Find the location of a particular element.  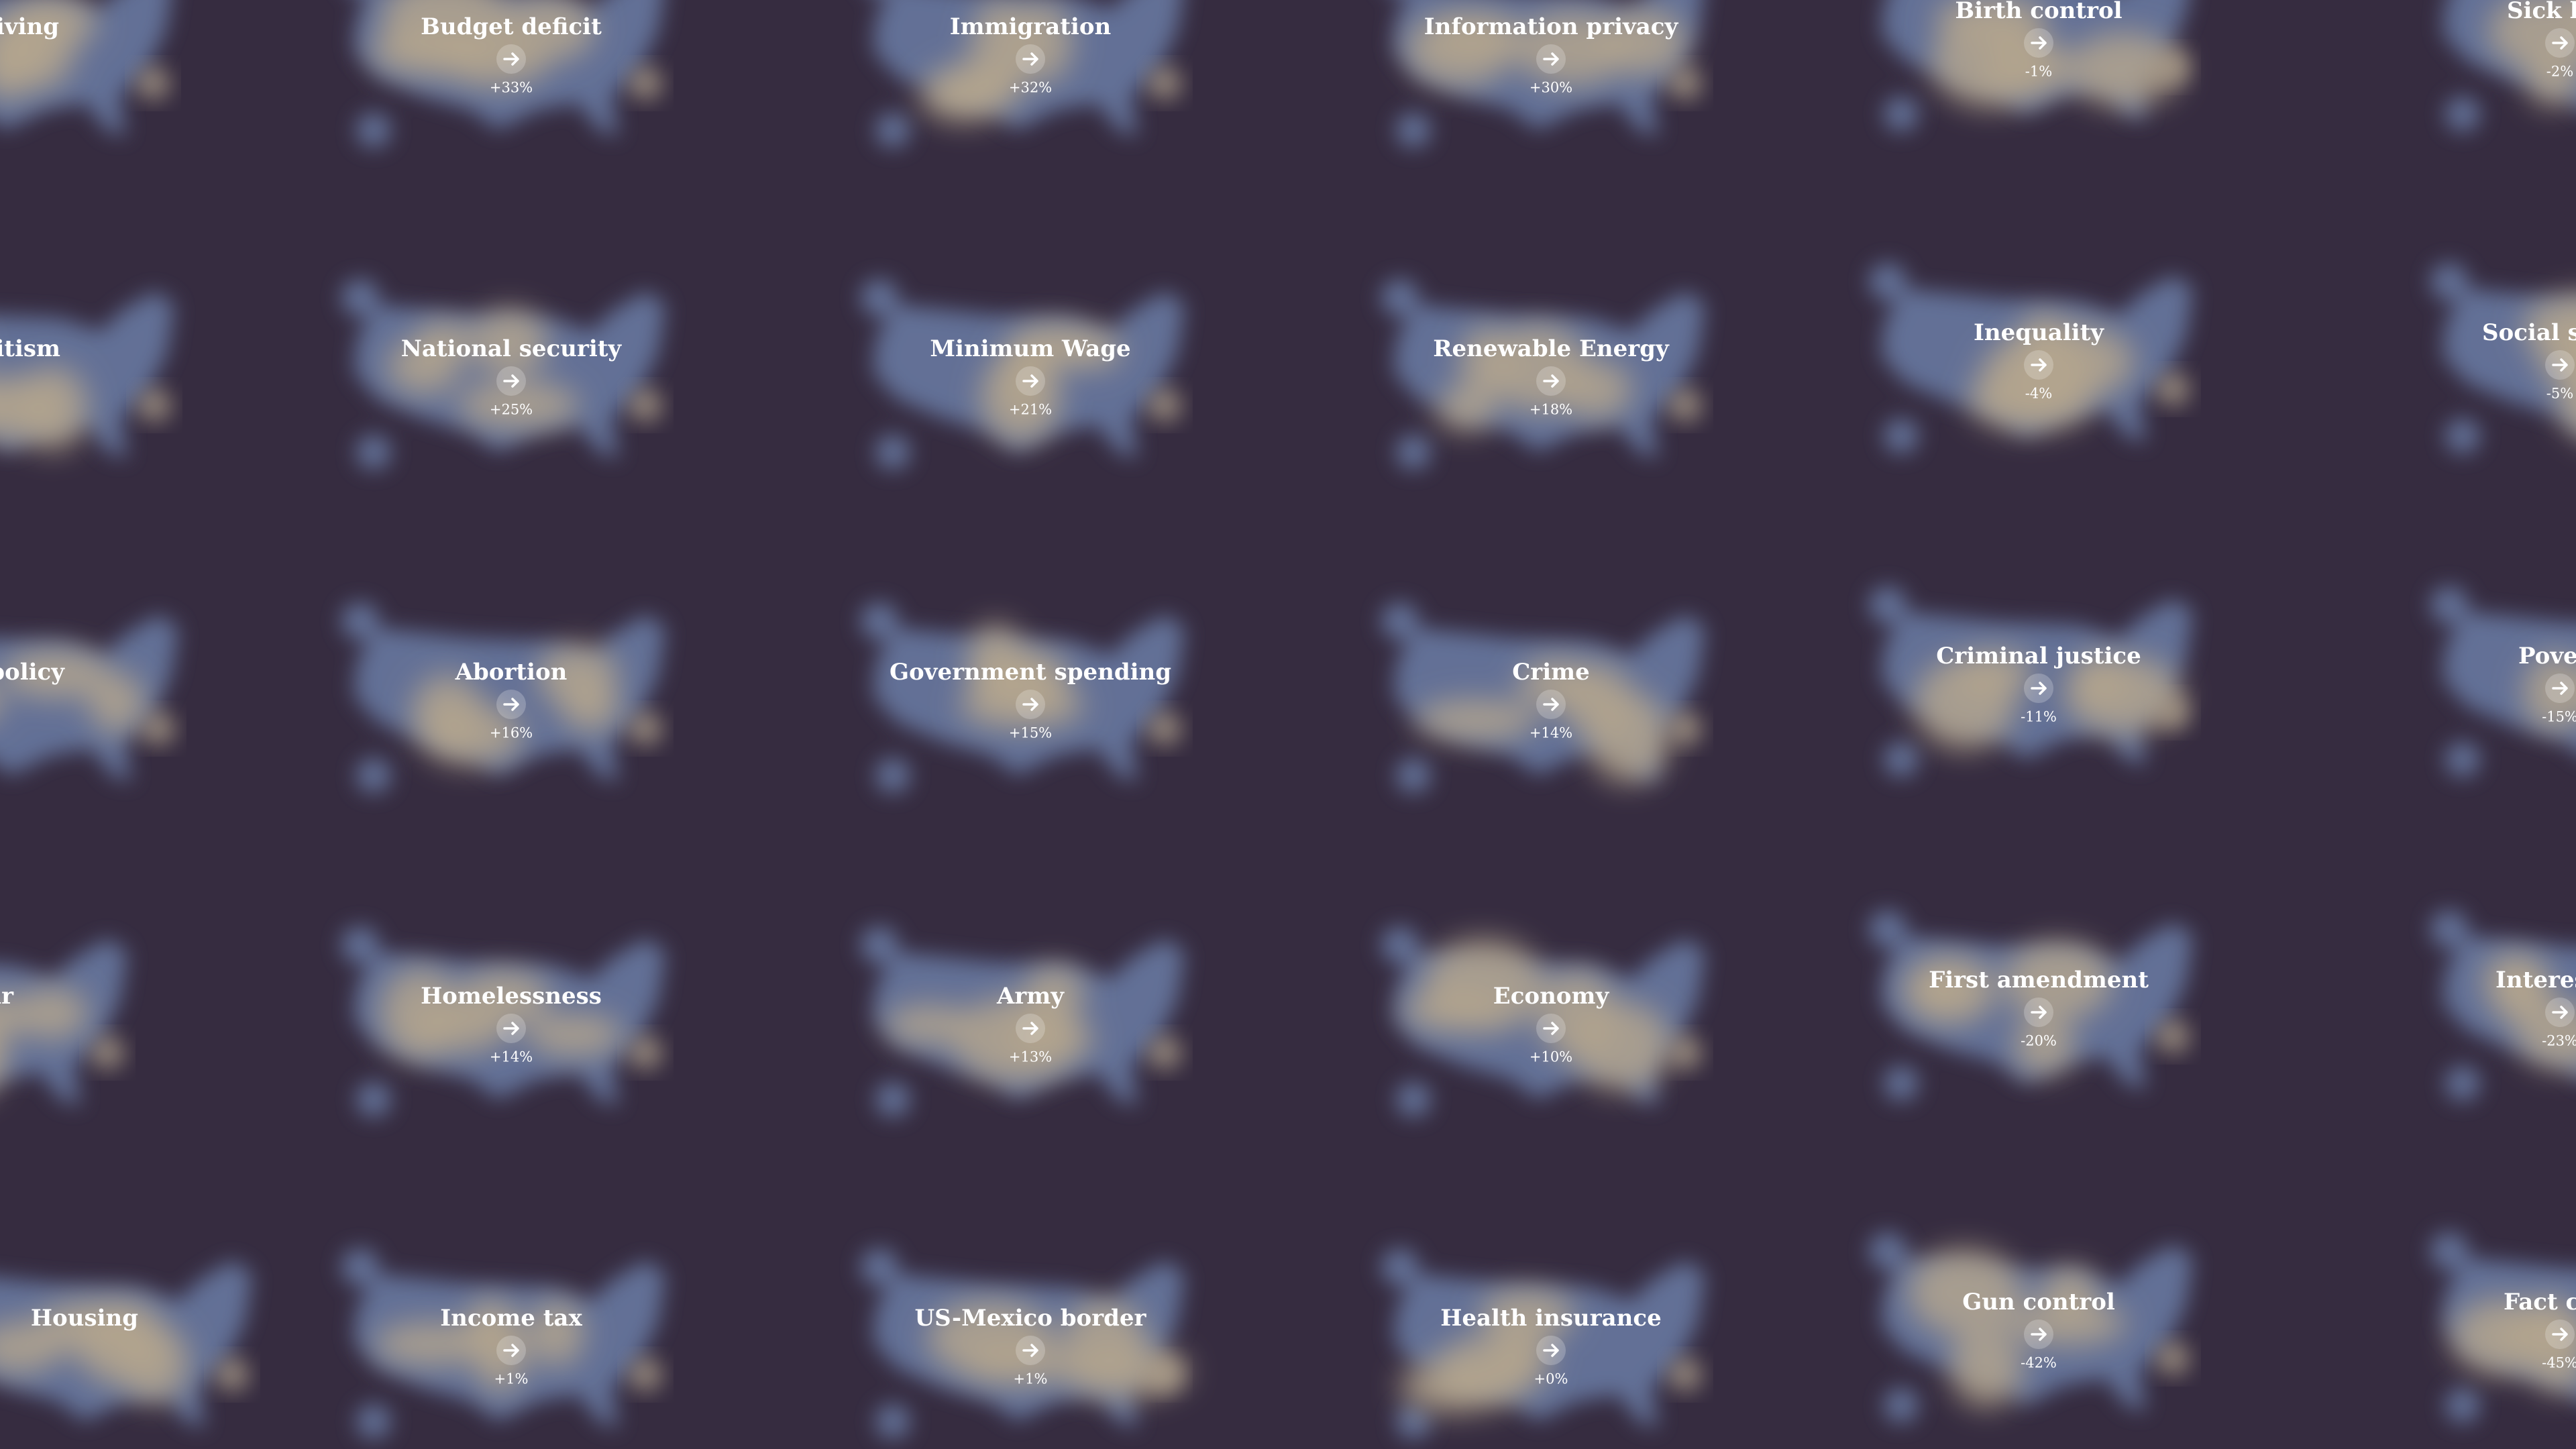

topic-label: Social se is located at coordinates (2529, 332).